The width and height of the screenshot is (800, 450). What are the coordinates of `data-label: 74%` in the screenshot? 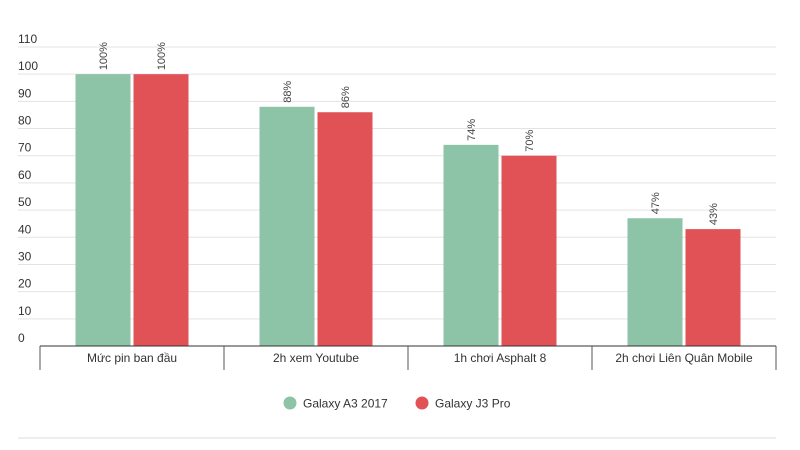 It's located at (472, 130).